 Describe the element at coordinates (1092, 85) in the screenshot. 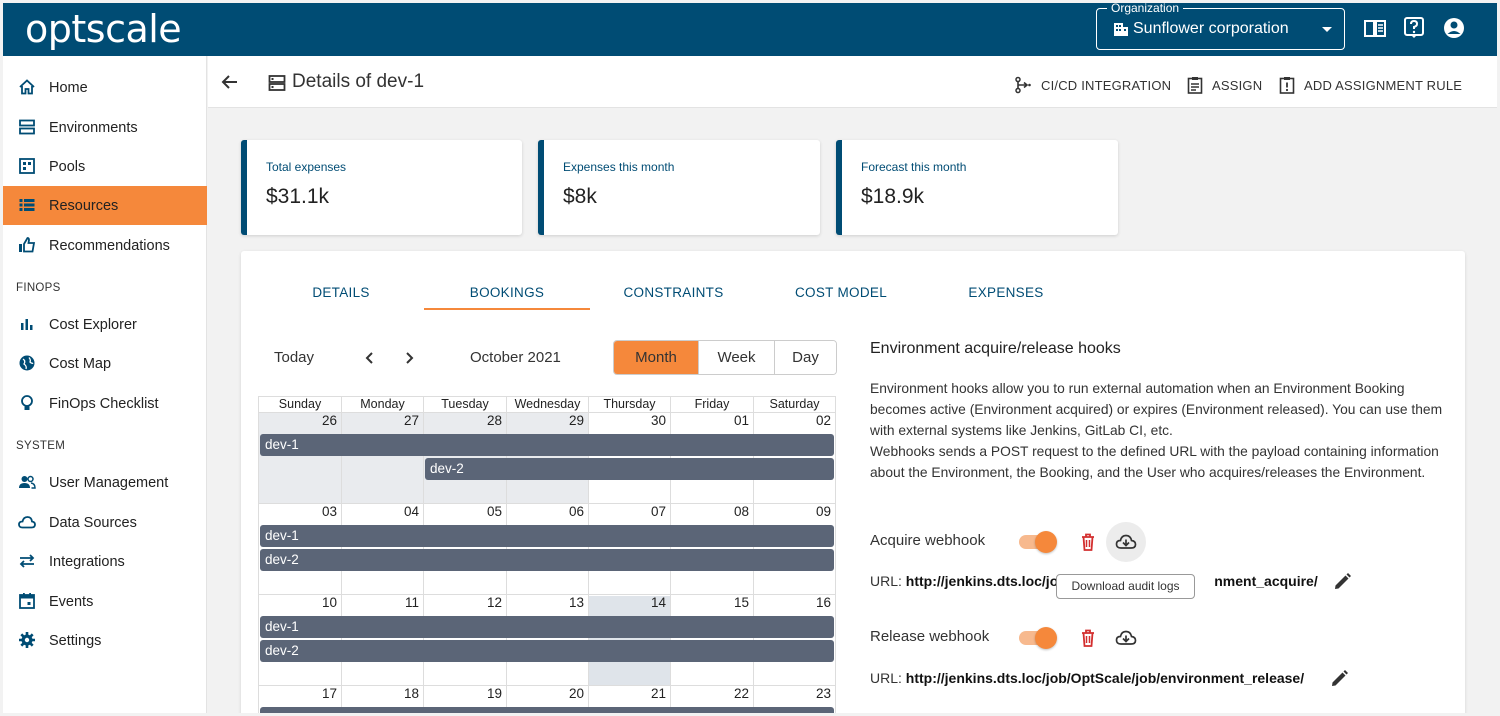

I see `cicd-integration-button: CI/CD INTEGRATION` at that location.